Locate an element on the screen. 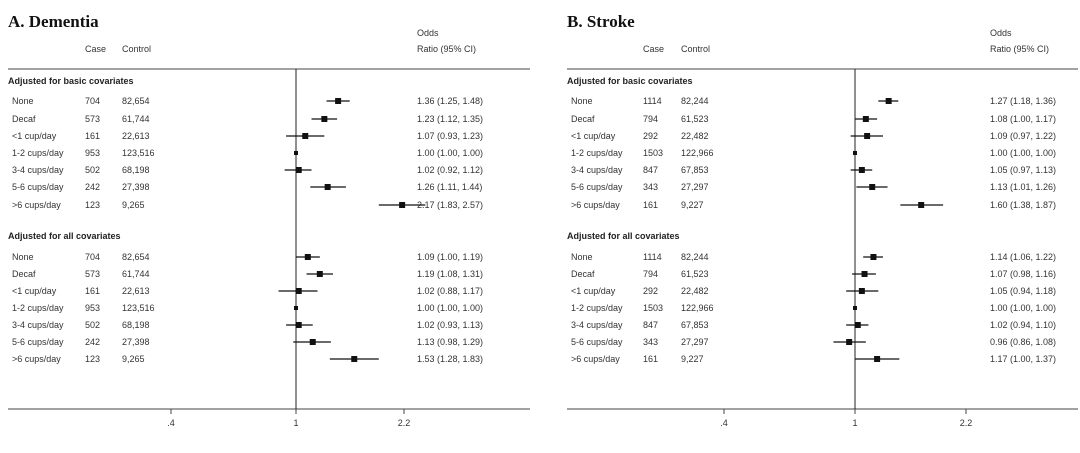 The image size is (1080, 453). chart-b-row-or-text: 1.17 (1.00, 1.37) is located at coordinates (1023, 359).